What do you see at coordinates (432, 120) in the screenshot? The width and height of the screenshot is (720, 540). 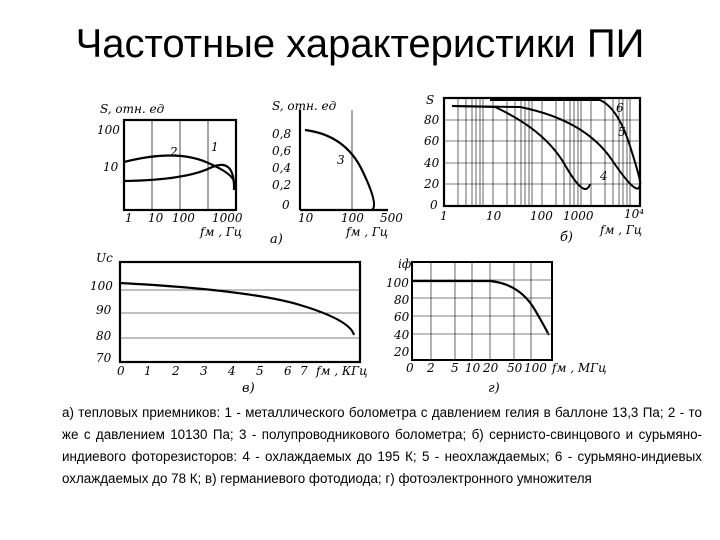 I see `b-ytick: 80` at bounding box center [432, 120].